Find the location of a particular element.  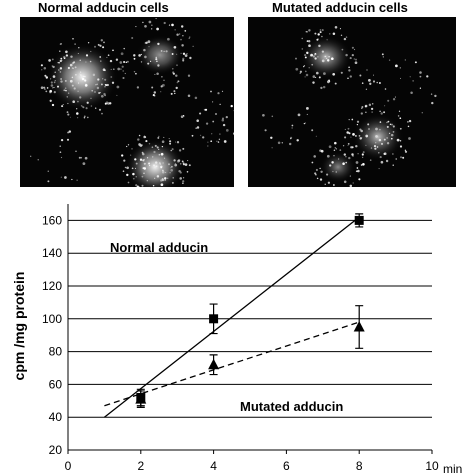

y-axis-label: cpm /mg protein is located at coordinates (19, 326).